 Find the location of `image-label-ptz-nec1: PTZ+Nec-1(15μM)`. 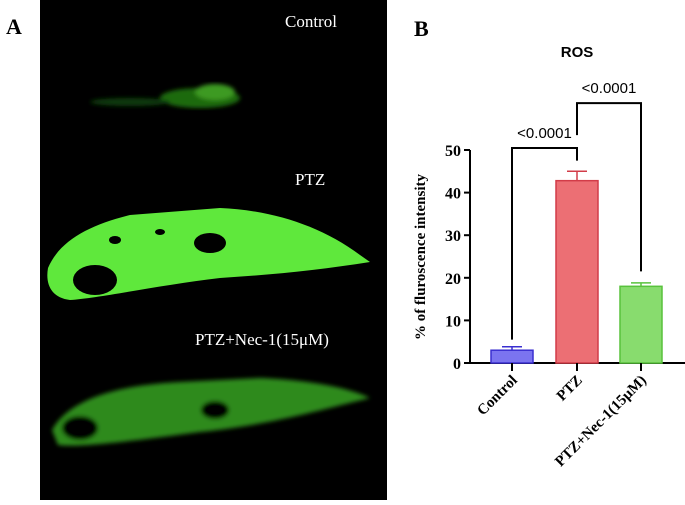

image-label-ptz-nec1: PTZ+Nec-1(15μM) is located at coordinates (262, 339).